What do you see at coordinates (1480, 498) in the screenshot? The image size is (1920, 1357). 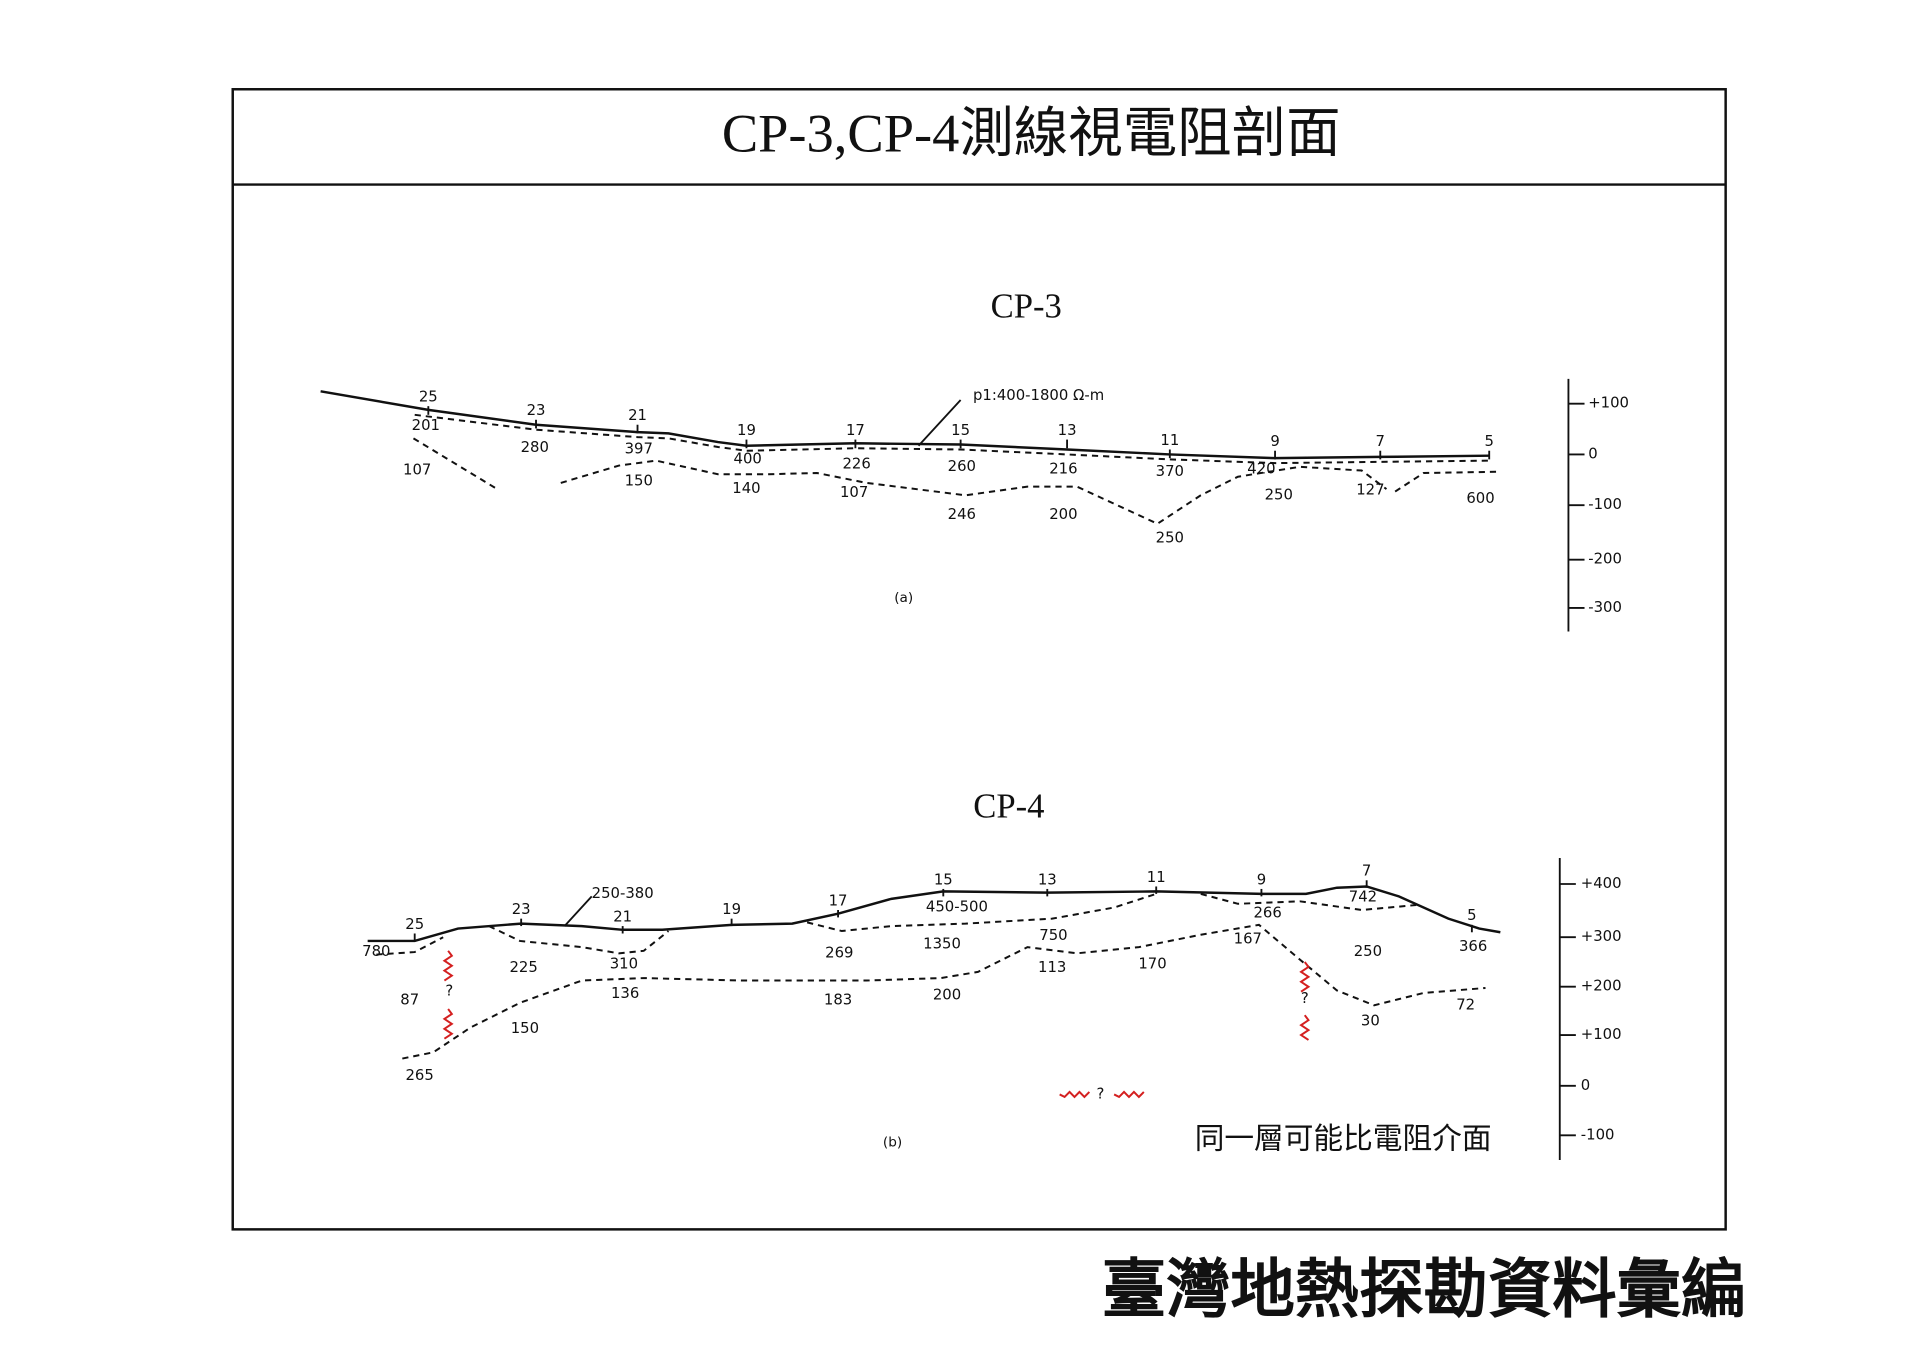 I see `value-label: 600` at bounding box center [1480, 498].